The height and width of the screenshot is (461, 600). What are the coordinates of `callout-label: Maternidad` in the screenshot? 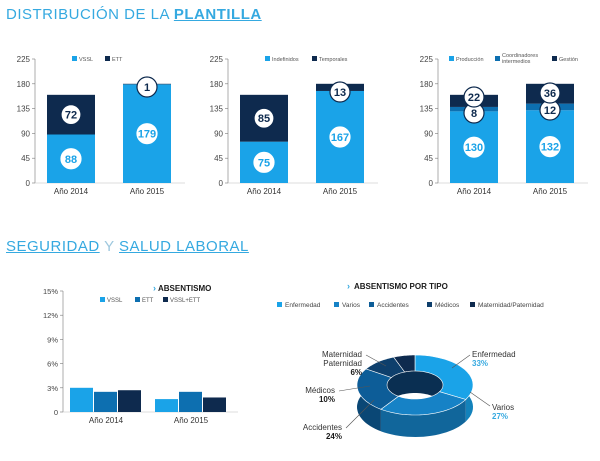 It's located at (342, 354).